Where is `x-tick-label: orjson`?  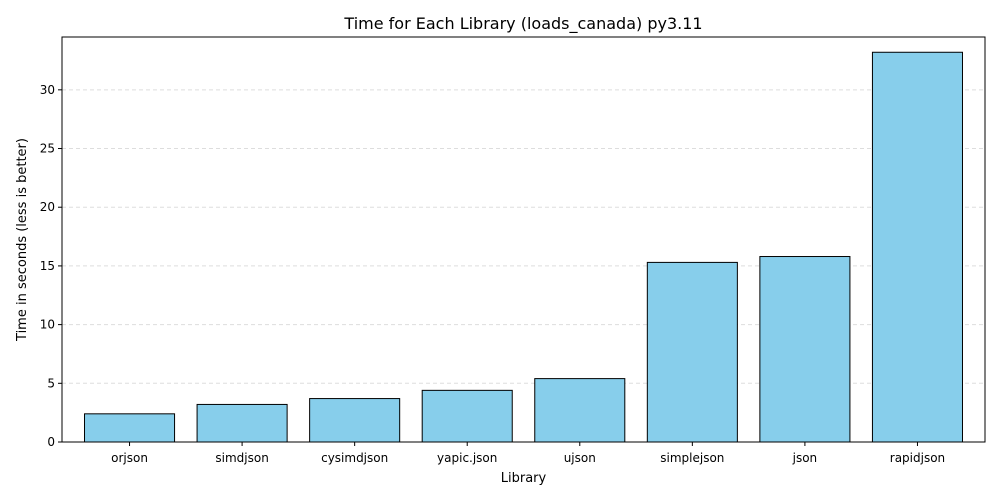 x-tick-label: orjson is located at coordinates (129, 458).